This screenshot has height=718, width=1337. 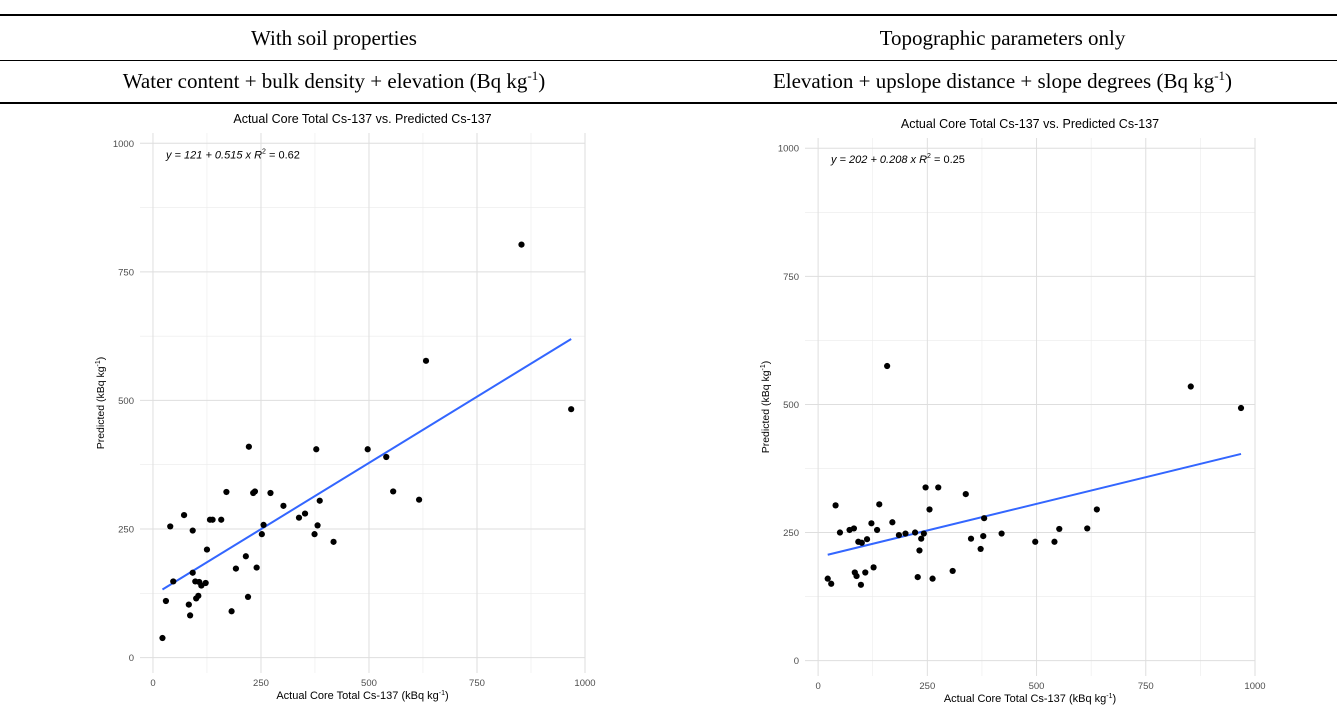 I want to click on regression-equation: y = 202 + 0.208 x R2 = 0.25, so click(x=897, y=159).